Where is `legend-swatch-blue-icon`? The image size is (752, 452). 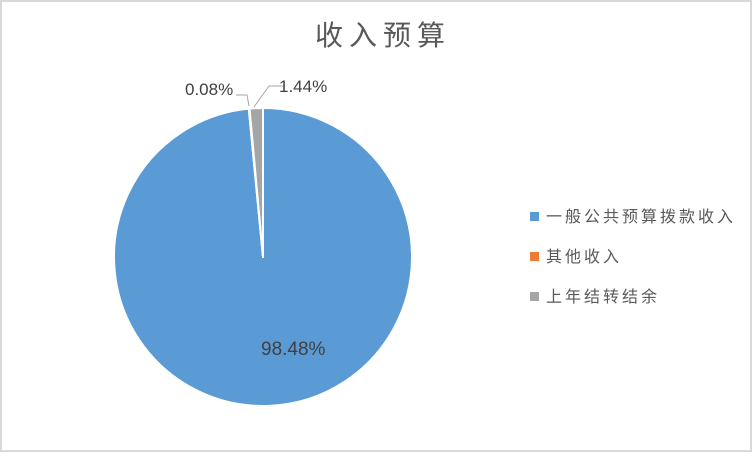
legend-swatch-blue-icon is located at coordinates (534, 217).